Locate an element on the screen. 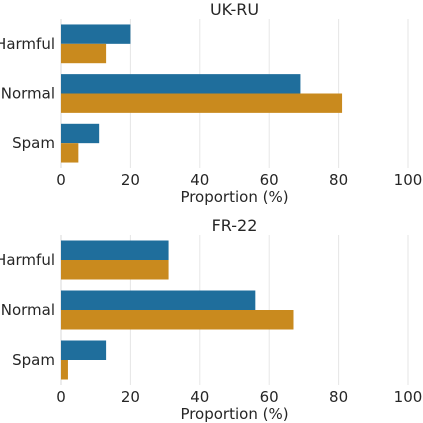  chart-title: FR-22 is located at coordinates (235, 225).